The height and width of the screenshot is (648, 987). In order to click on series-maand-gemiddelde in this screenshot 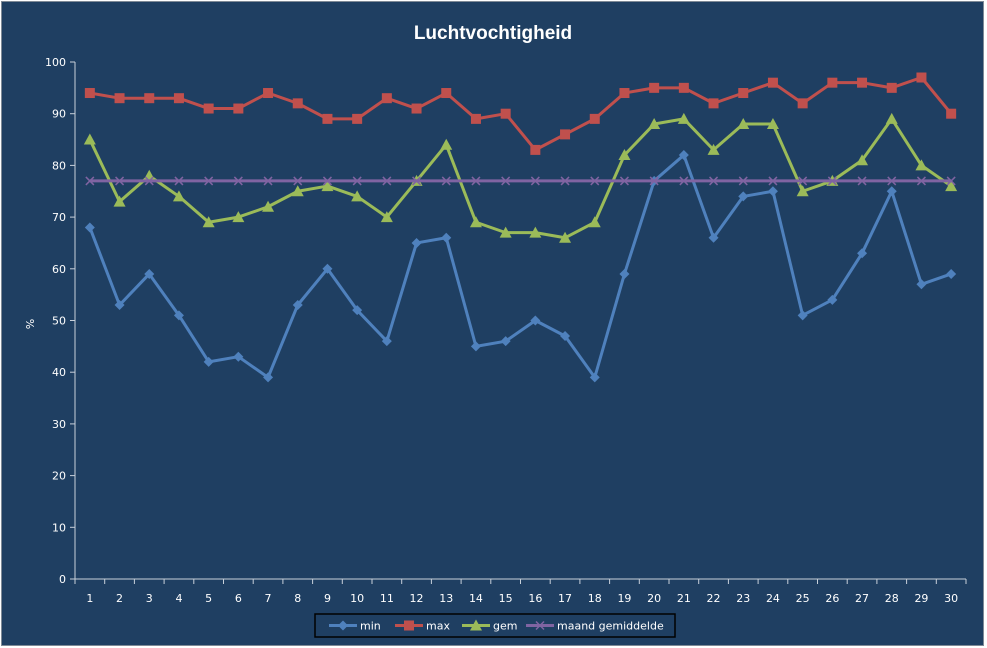, I will do `click(520, 181)`.